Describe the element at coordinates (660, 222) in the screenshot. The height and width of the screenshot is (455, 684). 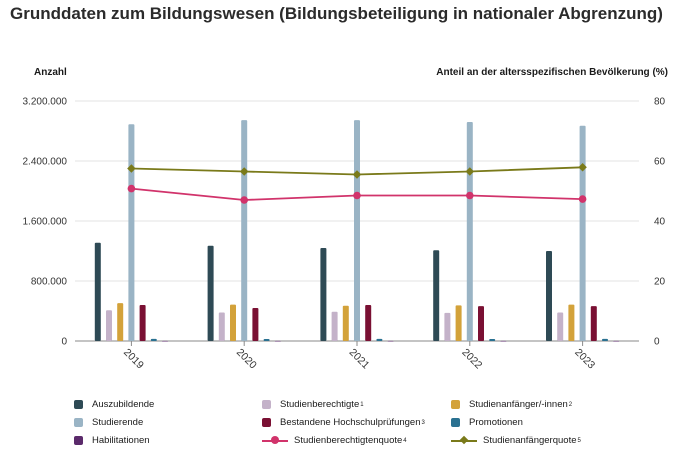
I see `y-tick-label-right: 40` at that location.